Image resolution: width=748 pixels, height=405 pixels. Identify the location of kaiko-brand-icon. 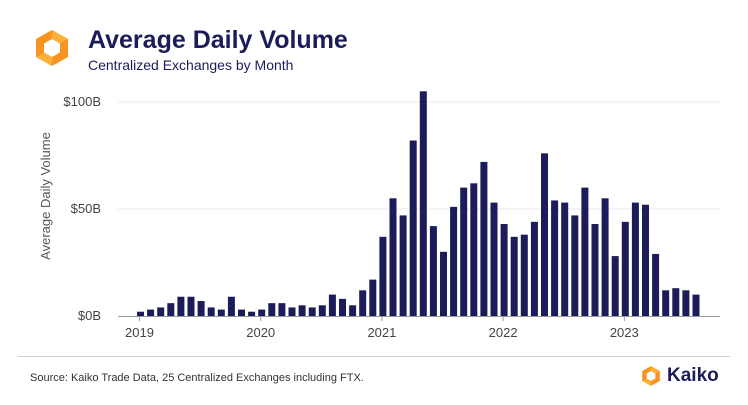
(651, 376).